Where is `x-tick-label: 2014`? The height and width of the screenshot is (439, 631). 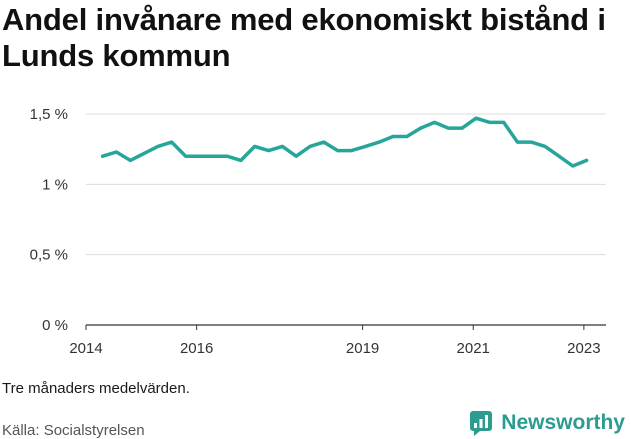
x-tick-label: 2014 is located at coordinates (85, 348).